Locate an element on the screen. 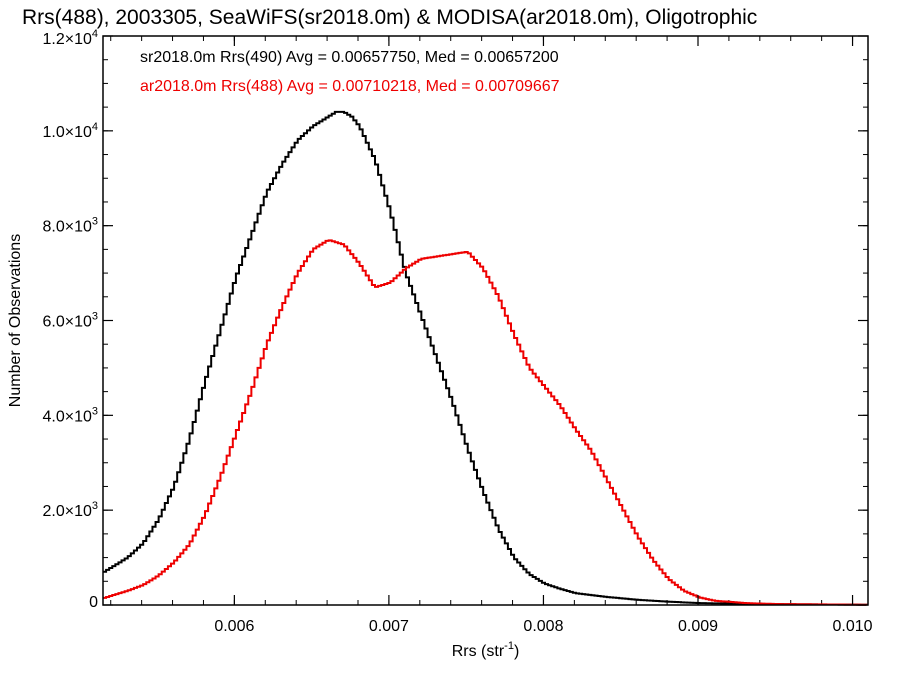  y-axis-label: Number of Observations is located at coordinates (15, 320).